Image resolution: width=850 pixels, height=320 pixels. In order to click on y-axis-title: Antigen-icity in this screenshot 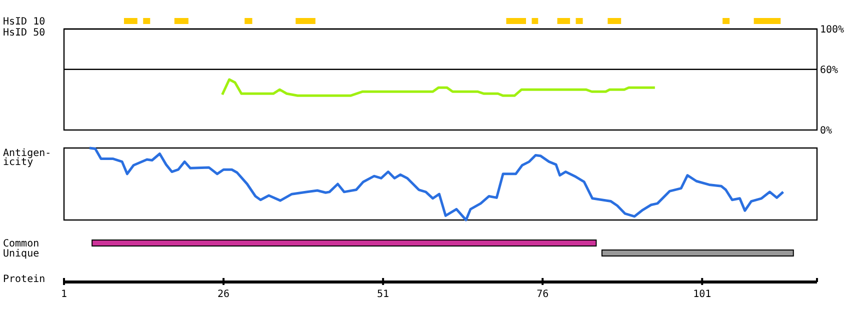, I will do `click(27, 158)`.